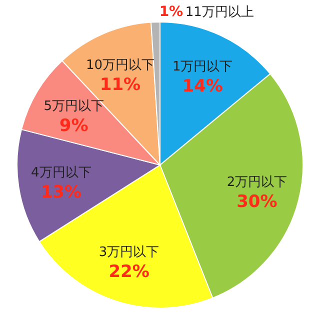 The image size is (320, 315). I want to click on slice-label: 4万円以下, so click(61, 173).